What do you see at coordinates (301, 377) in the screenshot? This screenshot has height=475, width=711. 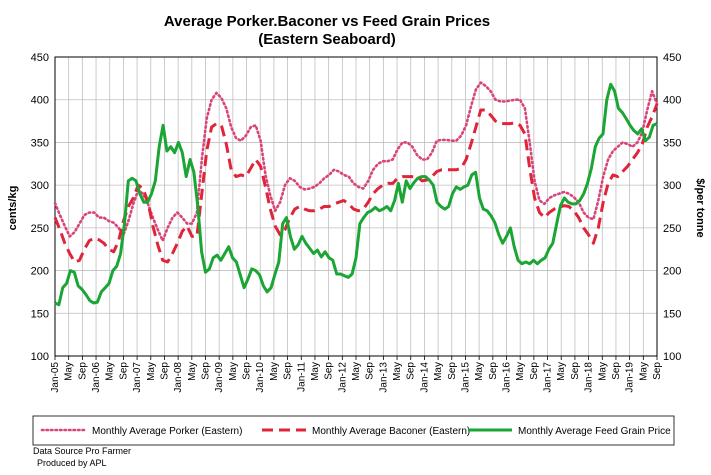 I see `x-tick-label: Jan-11` at bounding box center [301, 377].